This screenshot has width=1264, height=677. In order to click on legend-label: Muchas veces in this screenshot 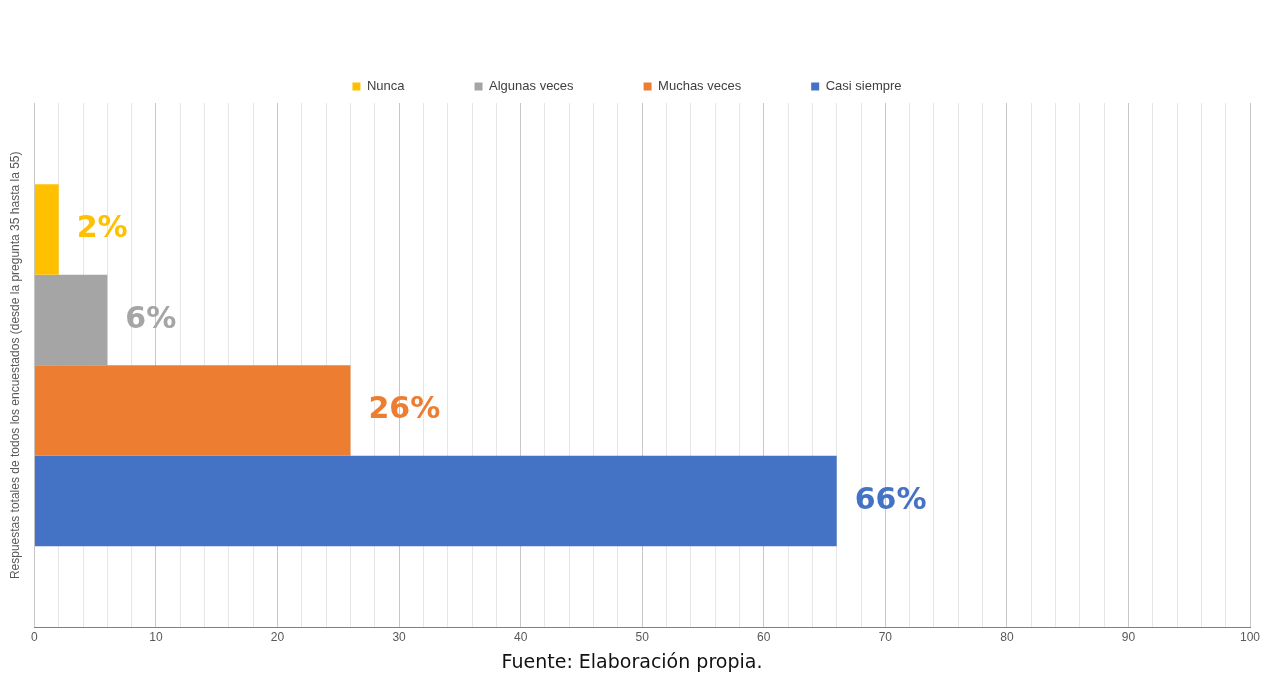, I will do `click(700, 86)`.